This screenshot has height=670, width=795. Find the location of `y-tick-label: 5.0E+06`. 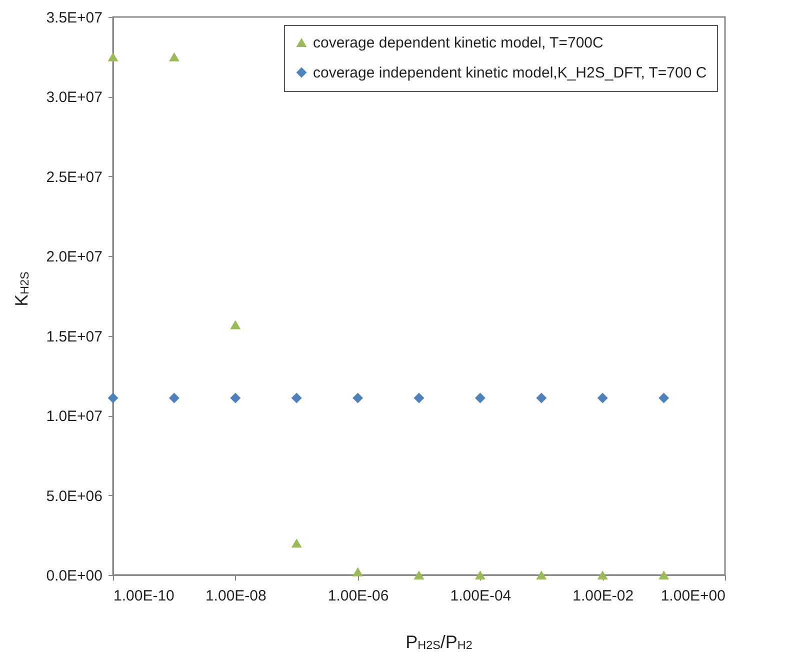

y-tick-label: 5.0E+06 is located at coordinates (74, 496).